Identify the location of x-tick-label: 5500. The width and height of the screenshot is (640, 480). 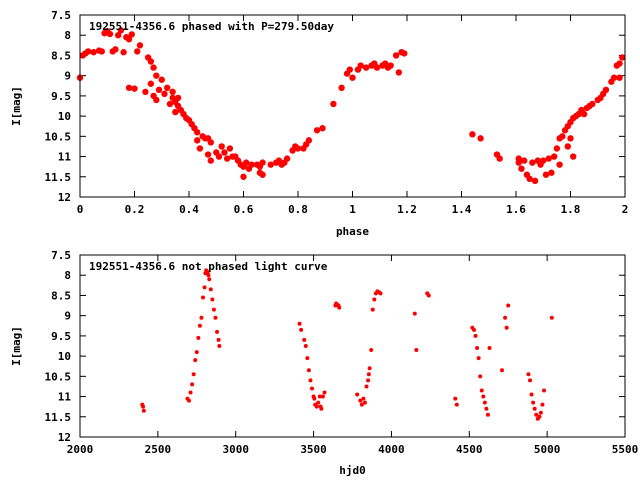
(625, 449).